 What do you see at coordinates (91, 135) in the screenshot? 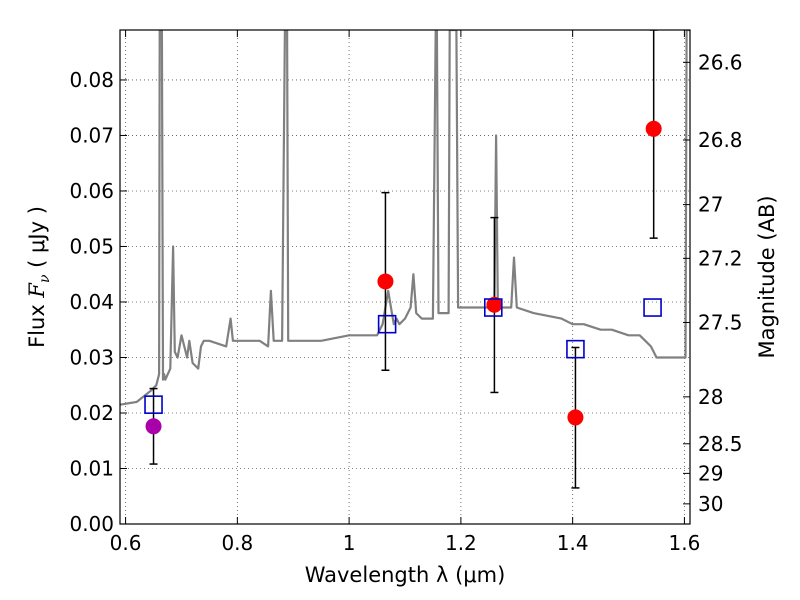
I see `y-tick-label: 0.07` at bounding box center [91, 135].